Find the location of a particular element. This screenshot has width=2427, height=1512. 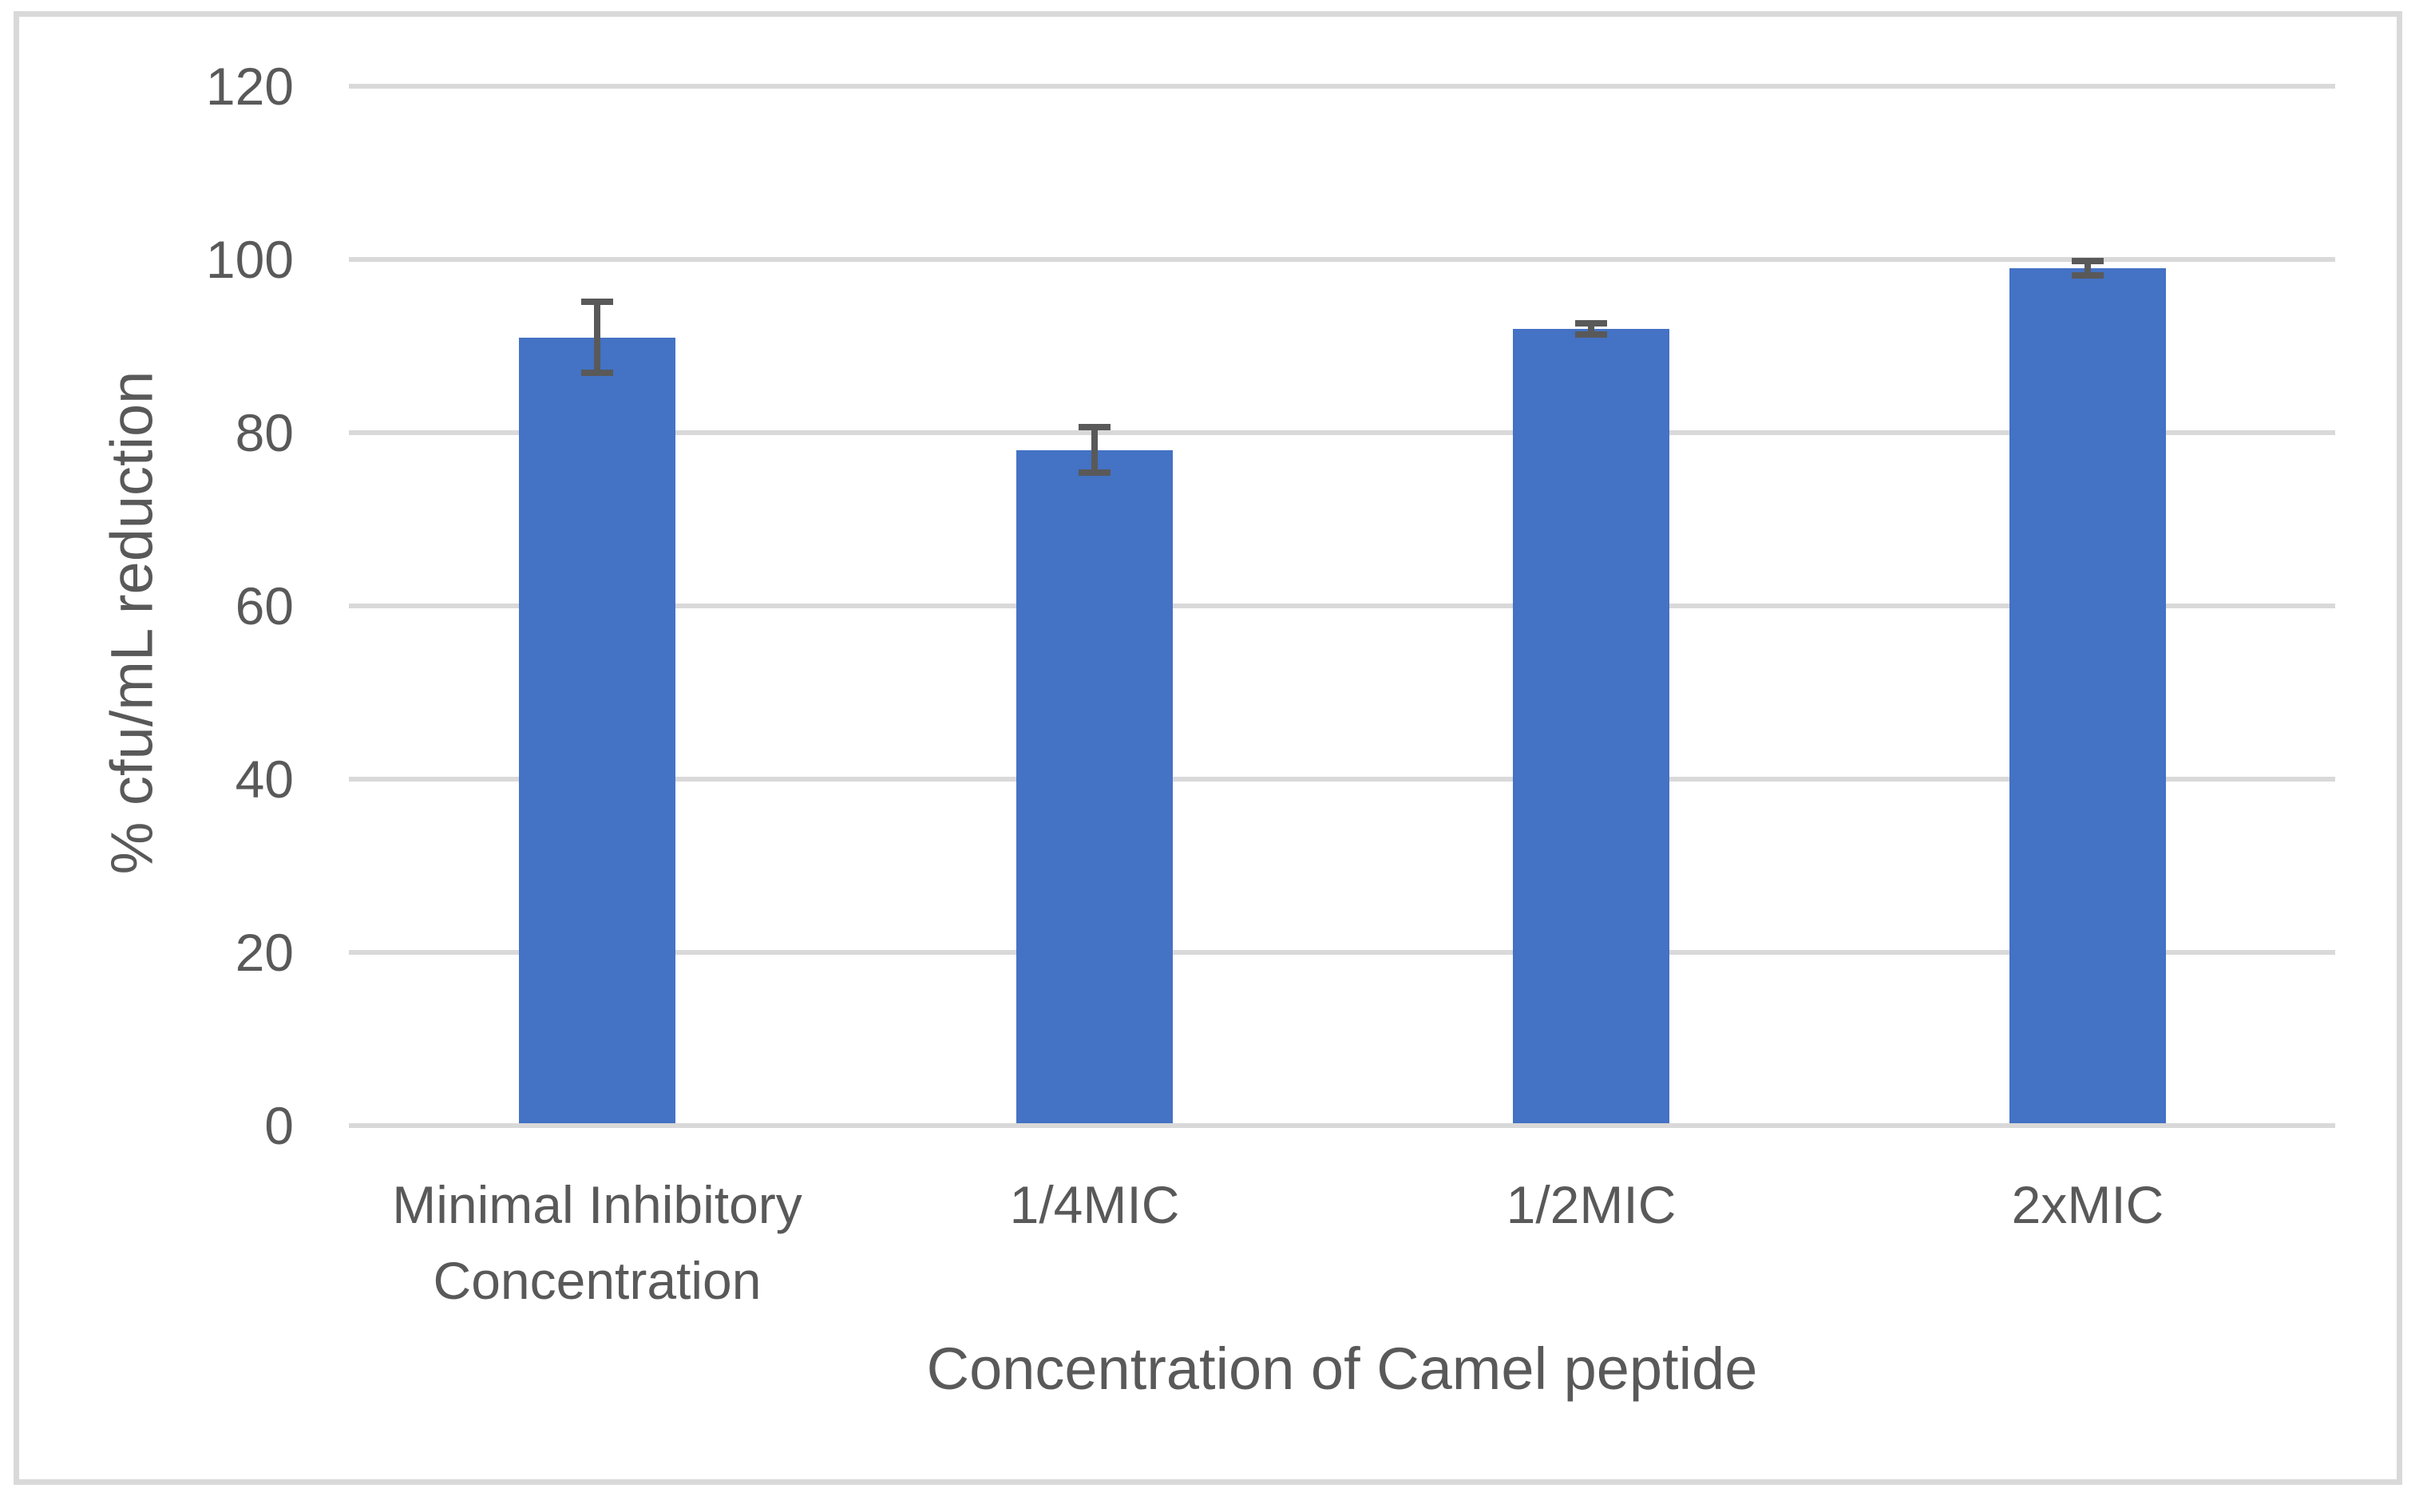

y-tick-label: 0 is located at coordinates (279, 1125).